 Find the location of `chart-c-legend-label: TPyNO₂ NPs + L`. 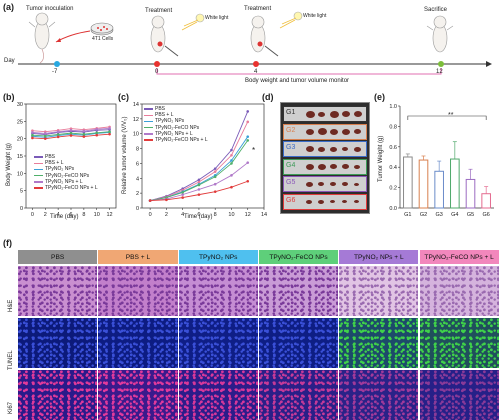

chart-c-legend-label: TPyNO₂ NPs + L is located at coordinates (174, 133).